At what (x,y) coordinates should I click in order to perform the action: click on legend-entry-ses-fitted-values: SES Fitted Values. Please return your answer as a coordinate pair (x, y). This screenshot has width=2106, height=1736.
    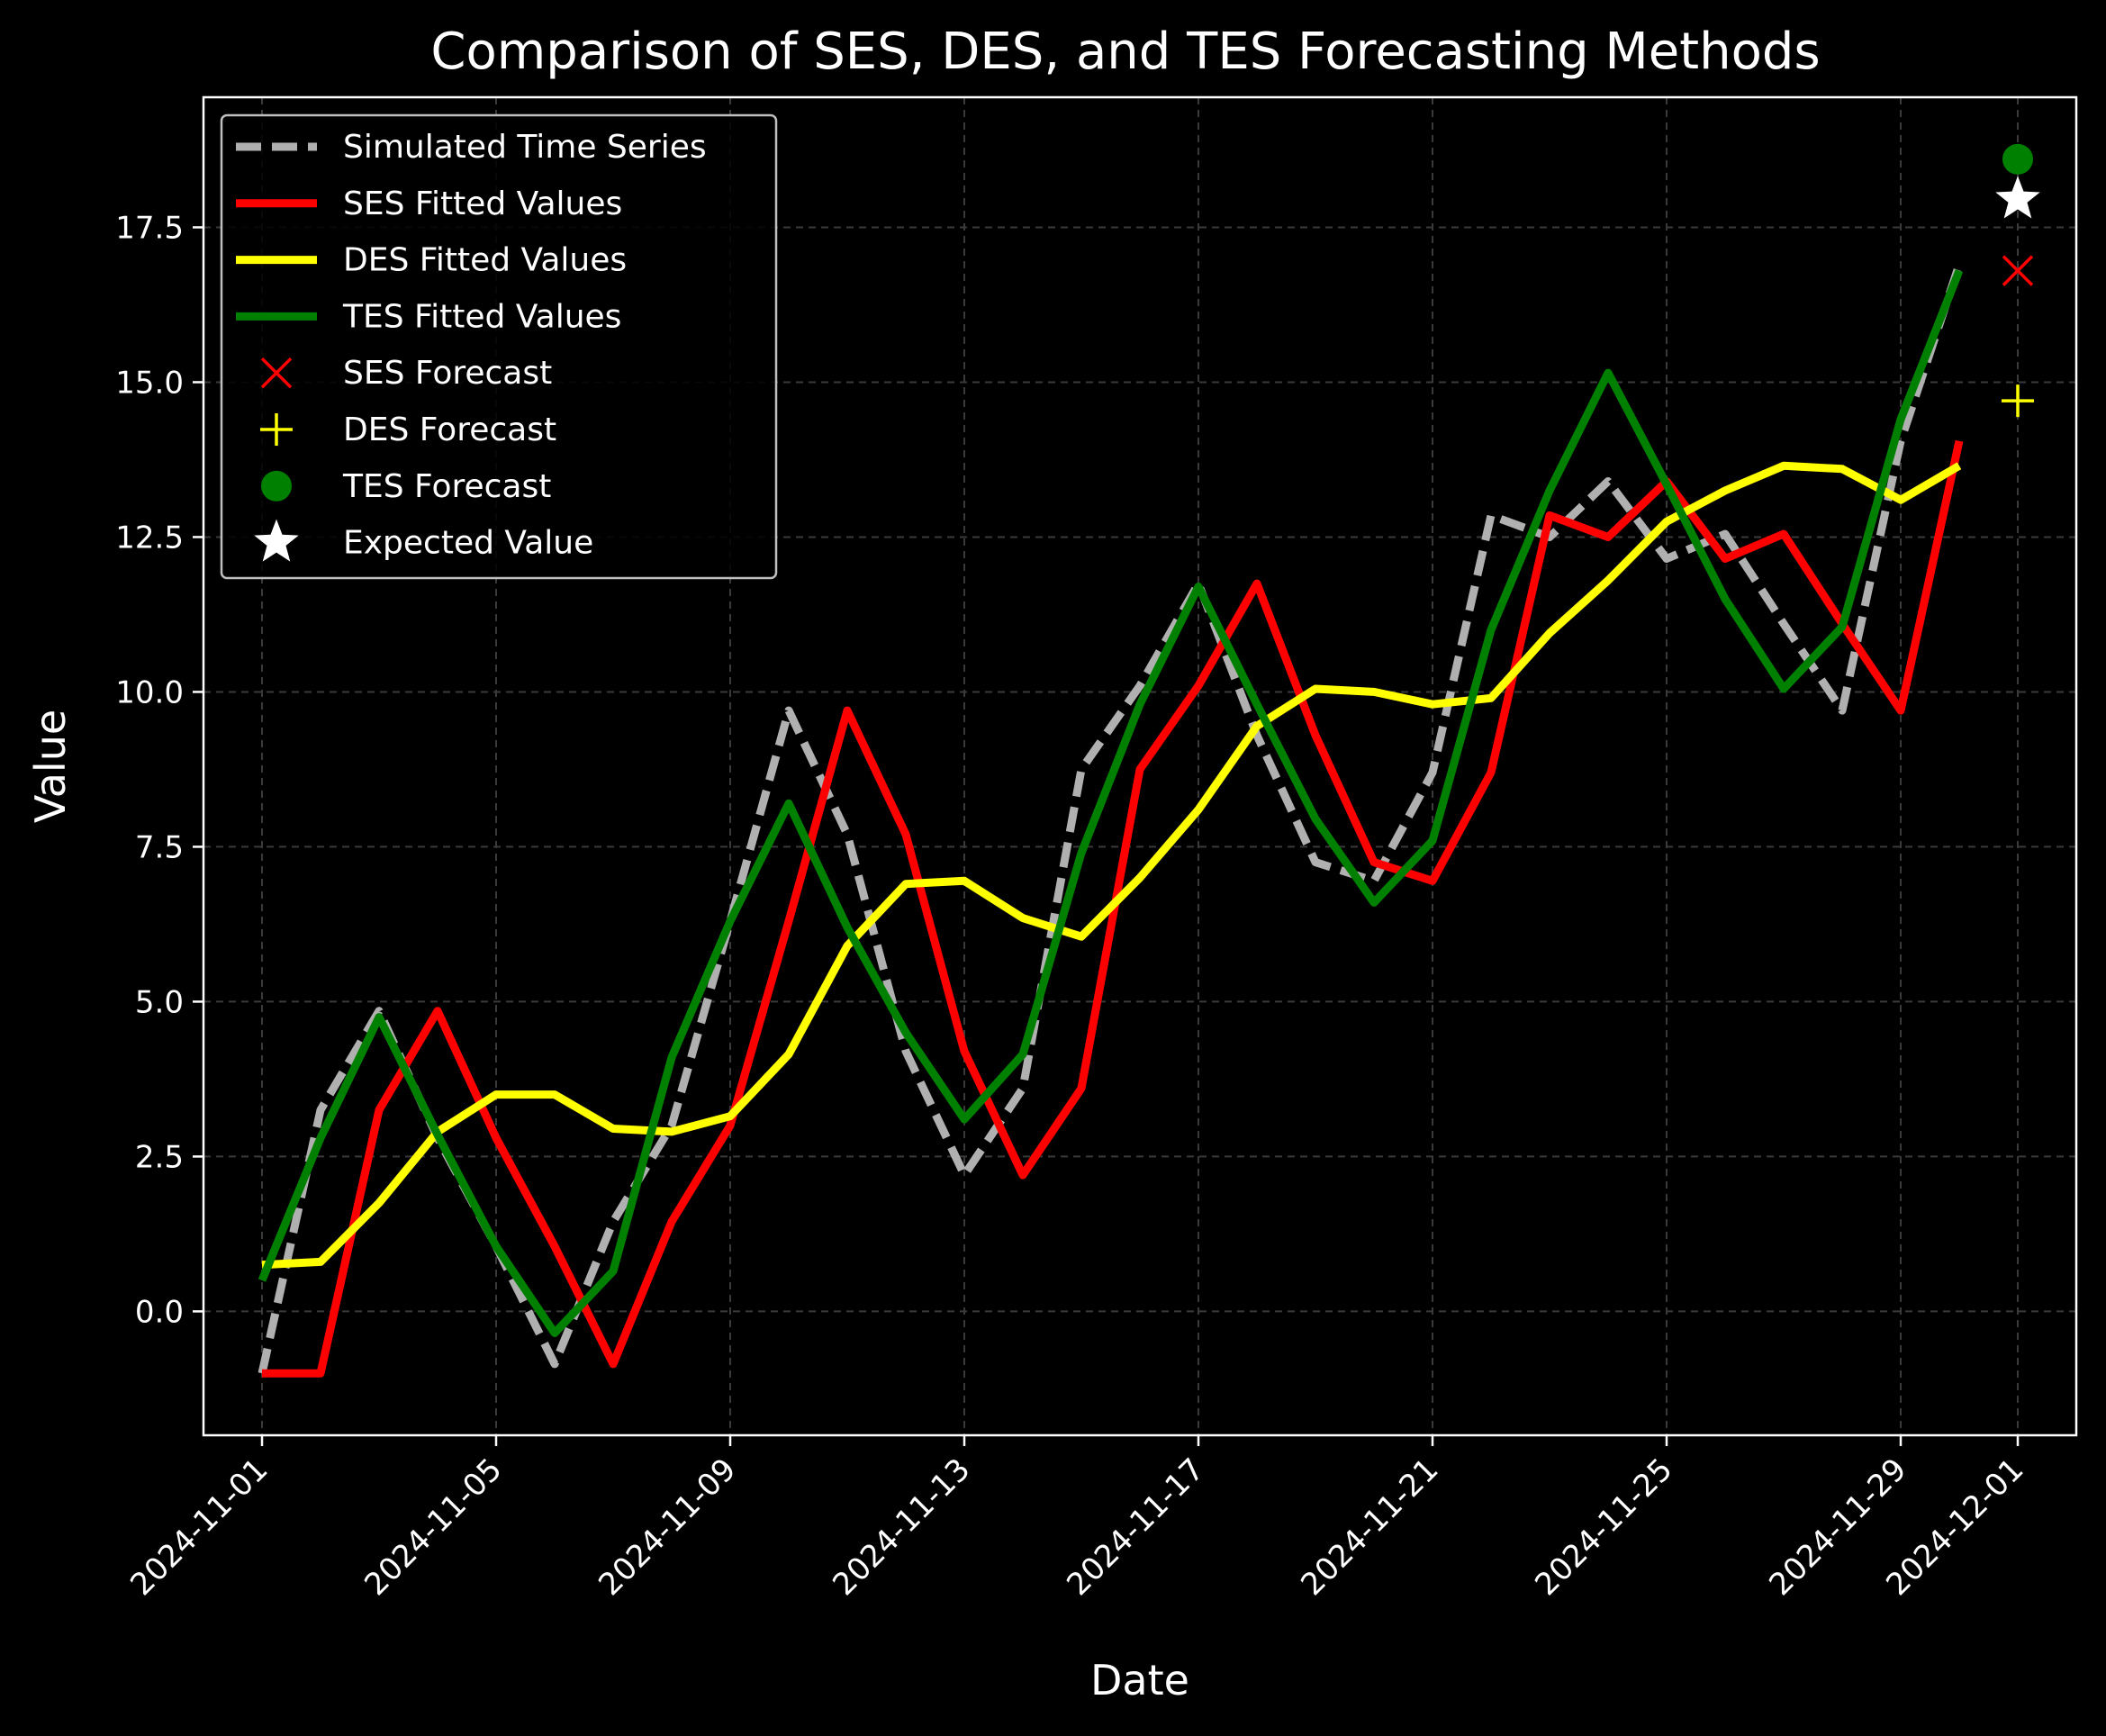
    Looking at the image, I should click on (429, 203).